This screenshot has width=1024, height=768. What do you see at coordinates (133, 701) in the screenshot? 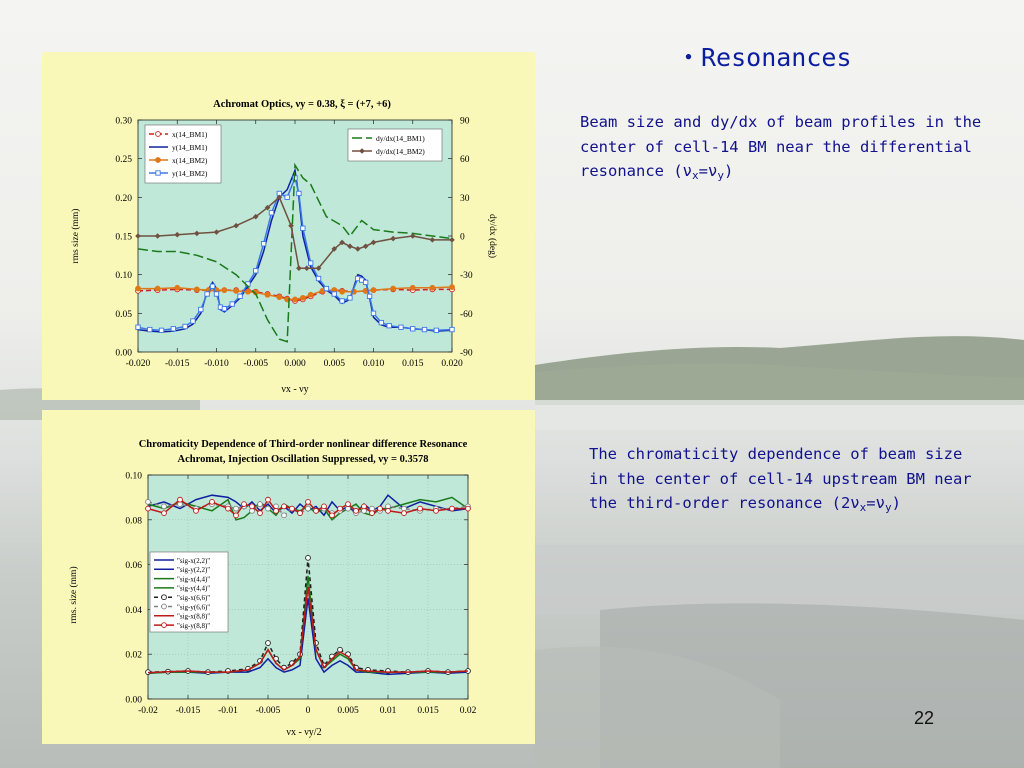
I see `y-tick-label: 0.00` at bounding box center [133, 701].